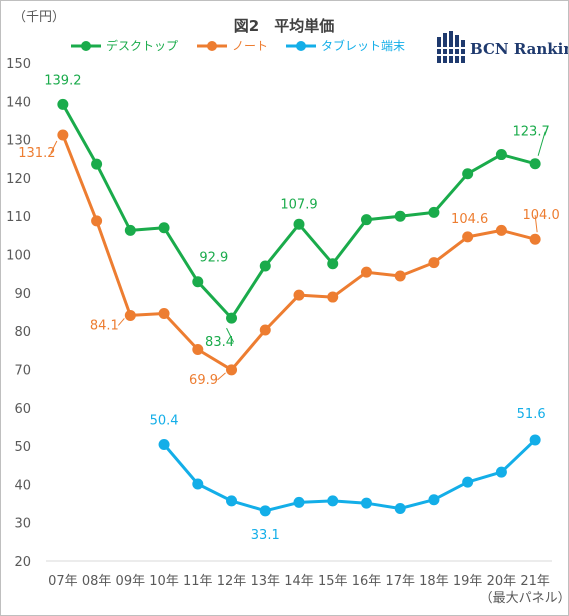 The width and height of the screenshot is (569, 616). I want to click on y-tick-label: 110, so click(18, 217).